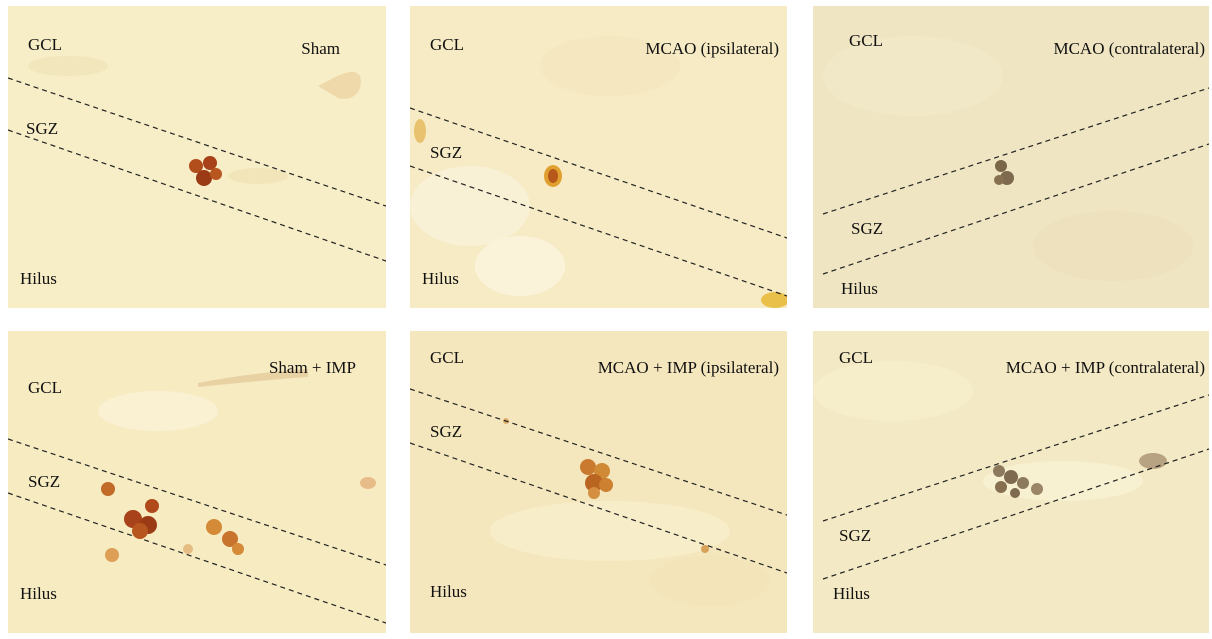 The width and height of the screenshot is (1212, 639). Describe the element at coordinates (1105, 367) in the screenshot. I see `condition-title: MCAO + IMP (contralateral)` at that location.